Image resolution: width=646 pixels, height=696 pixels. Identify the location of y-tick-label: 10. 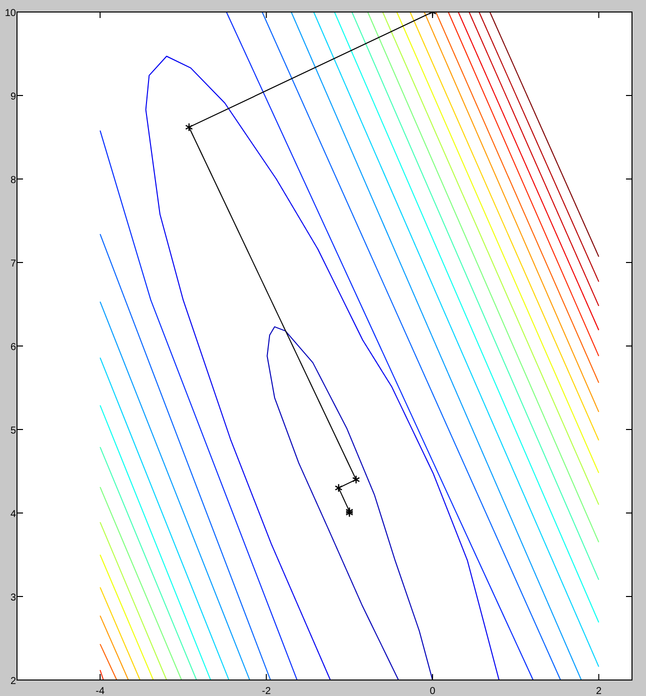
(10, 13).